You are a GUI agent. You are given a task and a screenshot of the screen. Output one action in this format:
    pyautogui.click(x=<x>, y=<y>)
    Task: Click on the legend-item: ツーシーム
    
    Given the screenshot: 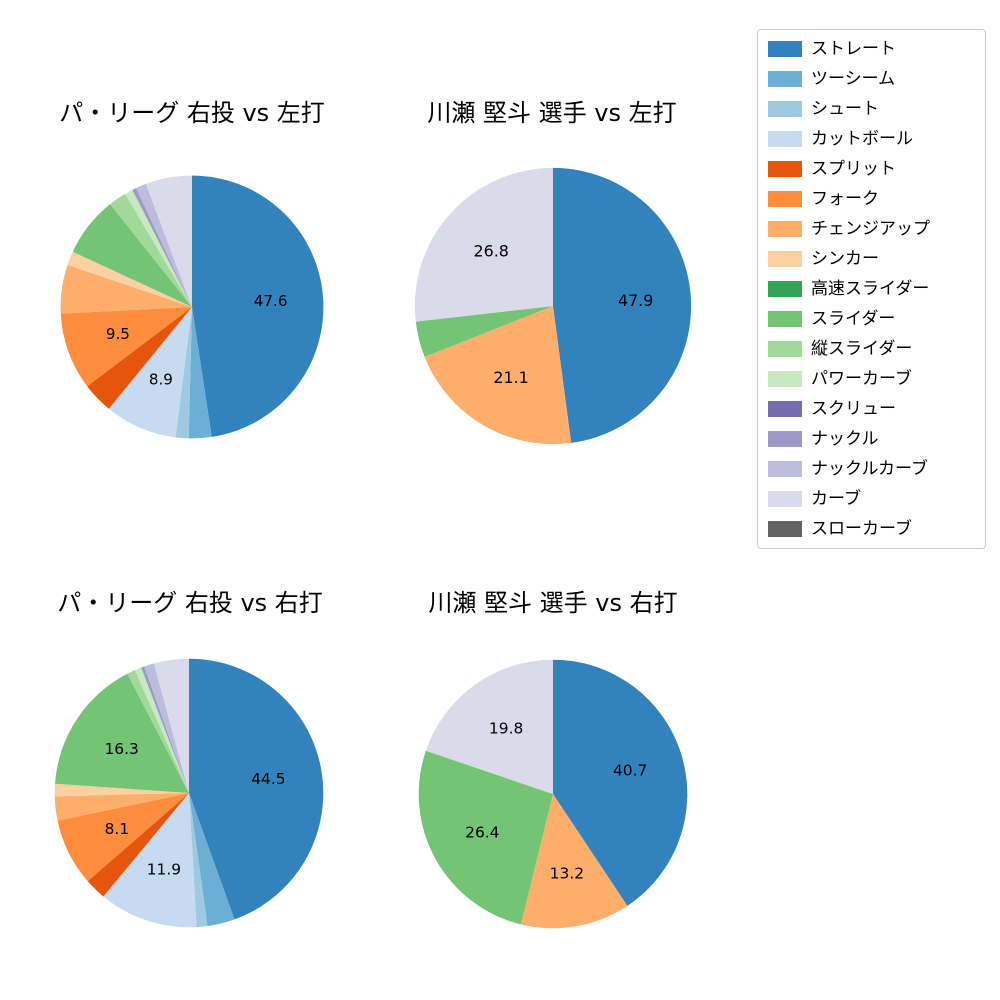 What is the action you would take?
    pyautogui.click(x=871, y=79)
    